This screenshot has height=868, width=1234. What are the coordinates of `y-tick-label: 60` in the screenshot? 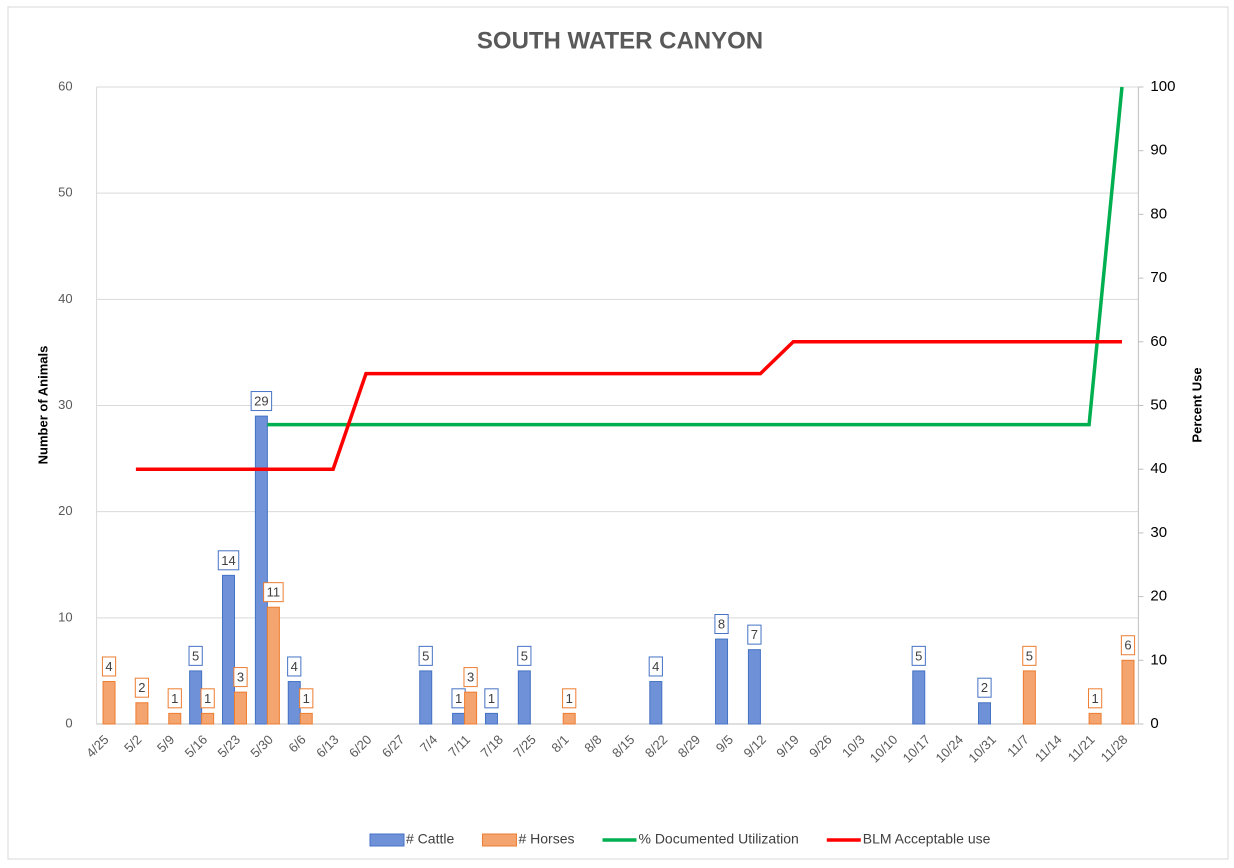 It's located at (65, 85).